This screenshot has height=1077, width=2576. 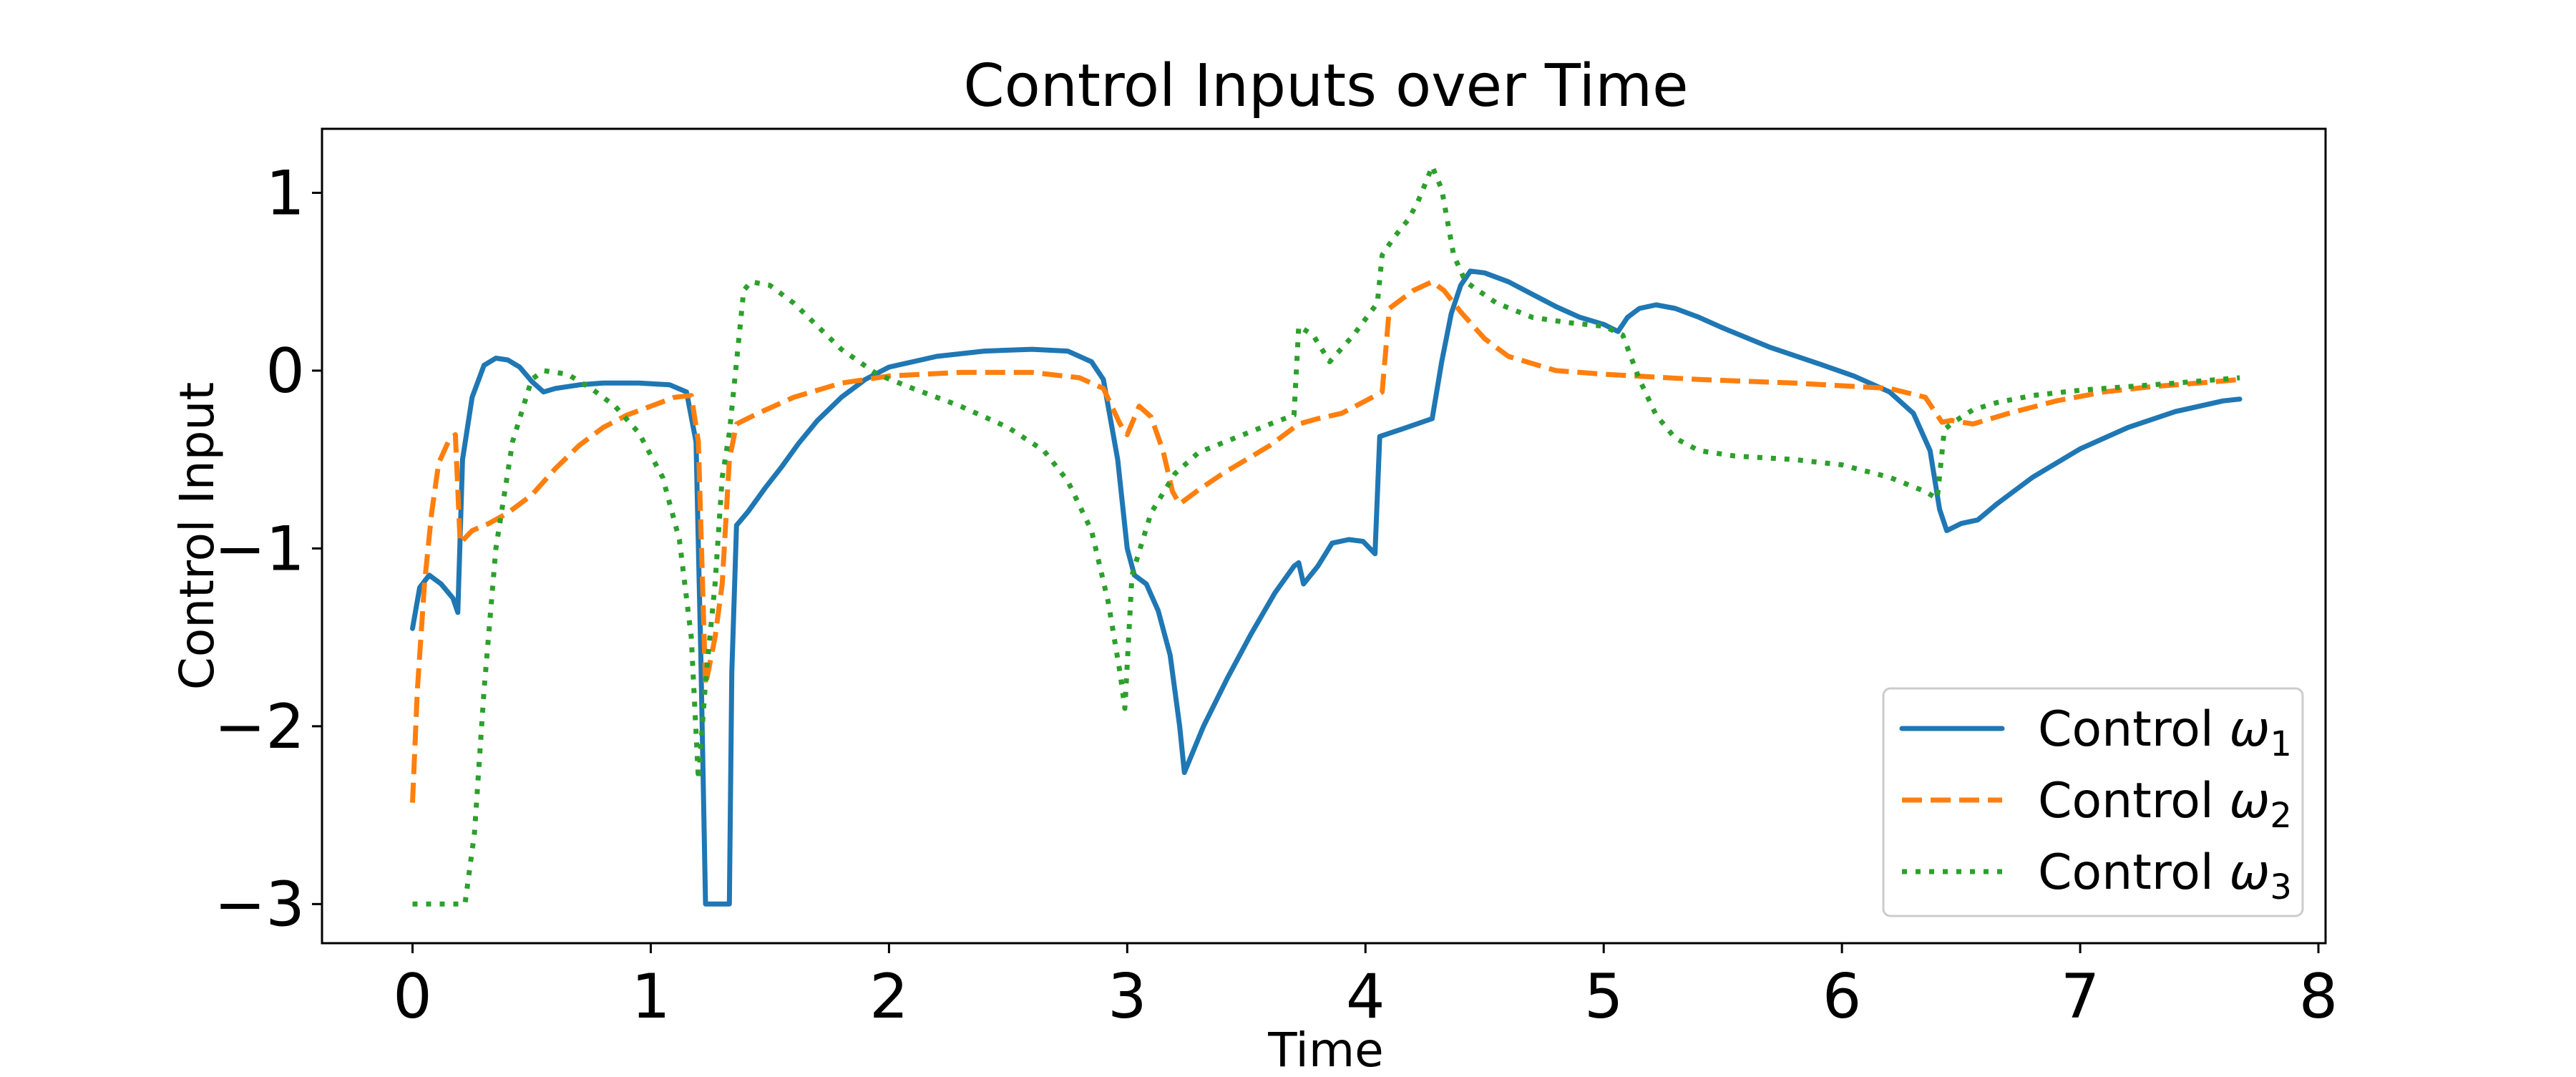 I want to click on x-axis-ticks: 0 1 2 3 4 5 6 7 8, so click(x=1365, y=988).